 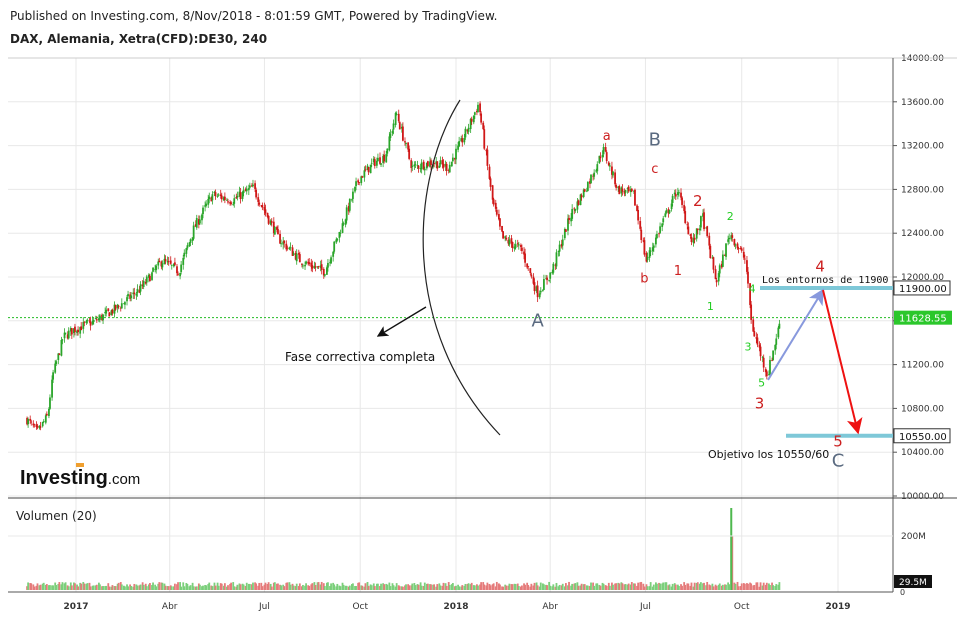 I want to click on volume-pane-label: Volumen (20), so click(x=56, y=516).